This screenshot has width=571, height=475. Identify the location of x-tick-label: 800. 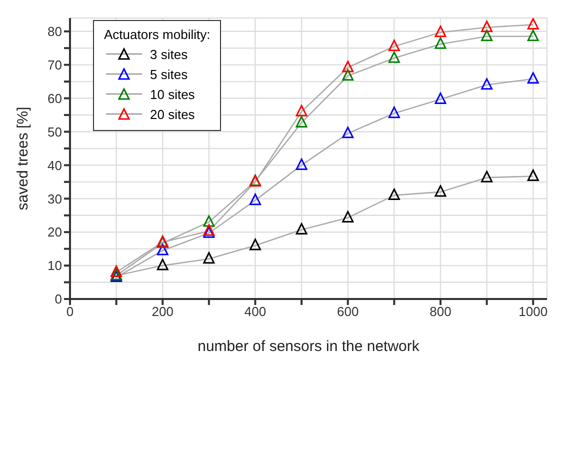
(441, 312).